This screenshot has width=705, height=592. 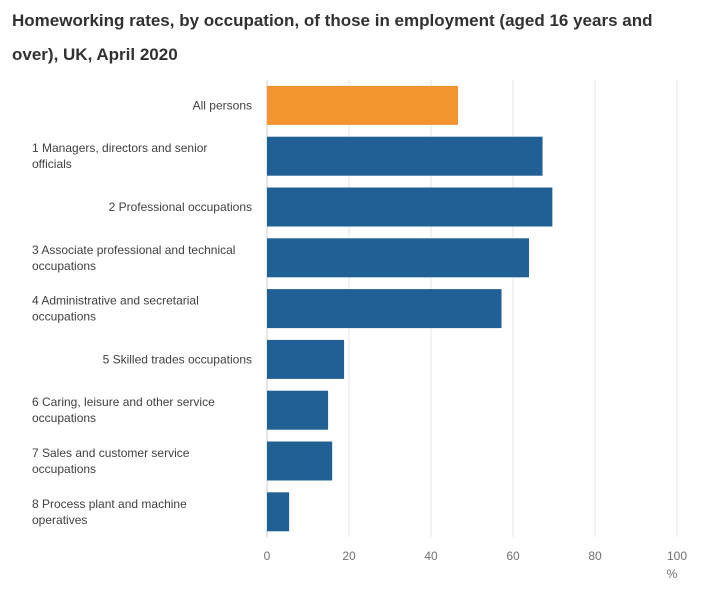 What do you see at coordinates (180, 207) in the screenshot?
I see `category-label: 2 Professional occupations` at bounding box center [180, 207].